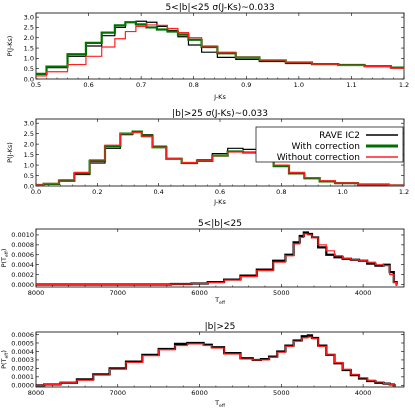  Describe the element at coordinates (318, 158) in the screenshot. I see `legend-label: Without correction` at that location.